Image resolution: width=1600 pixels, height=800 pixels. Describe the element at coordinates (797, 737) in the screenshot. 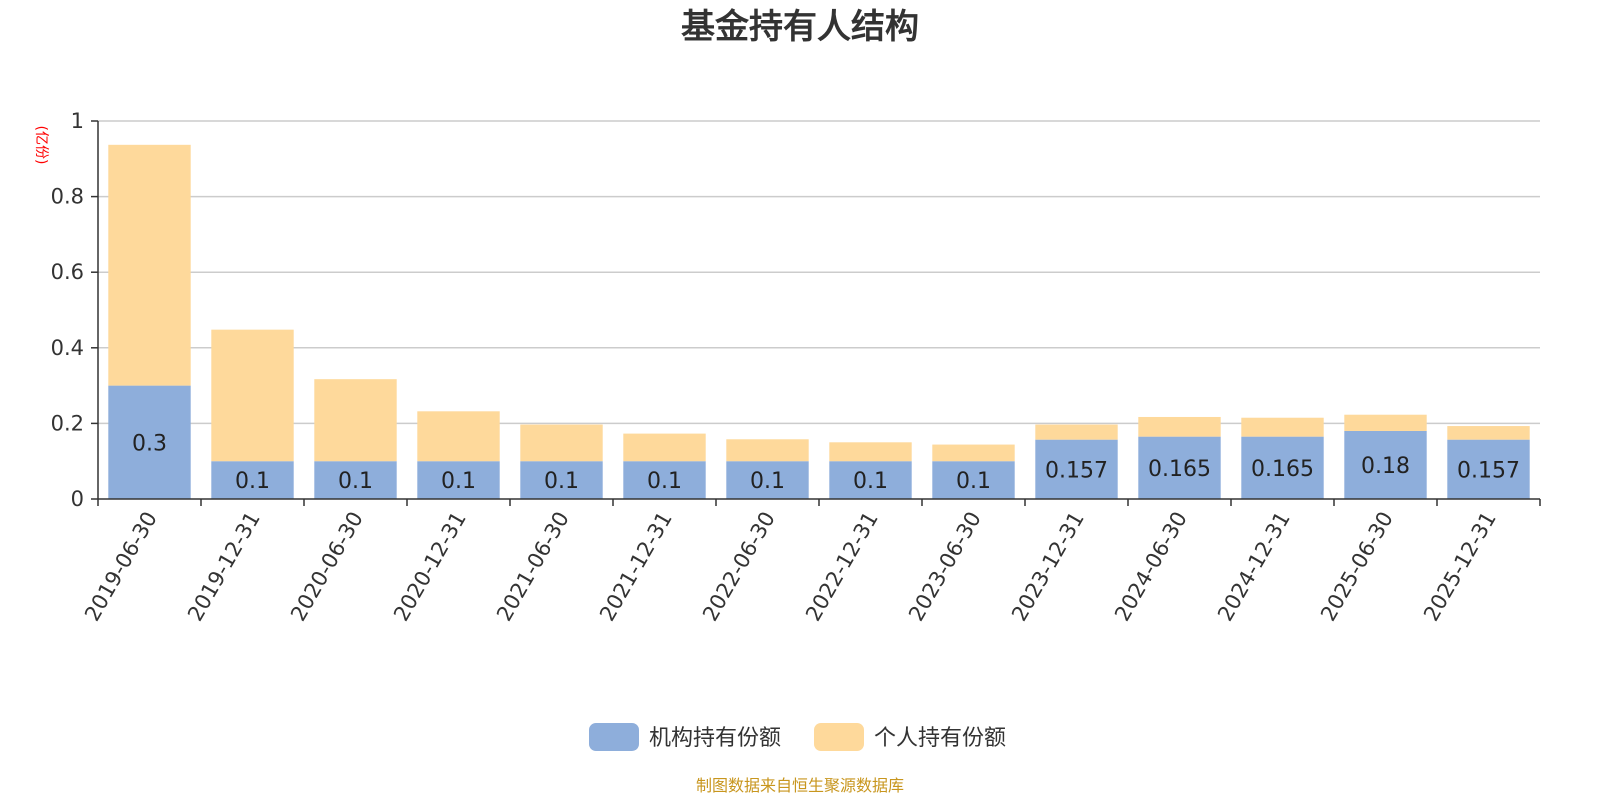

I see `legend: 机构持有份额 个人持有份额` at that location.